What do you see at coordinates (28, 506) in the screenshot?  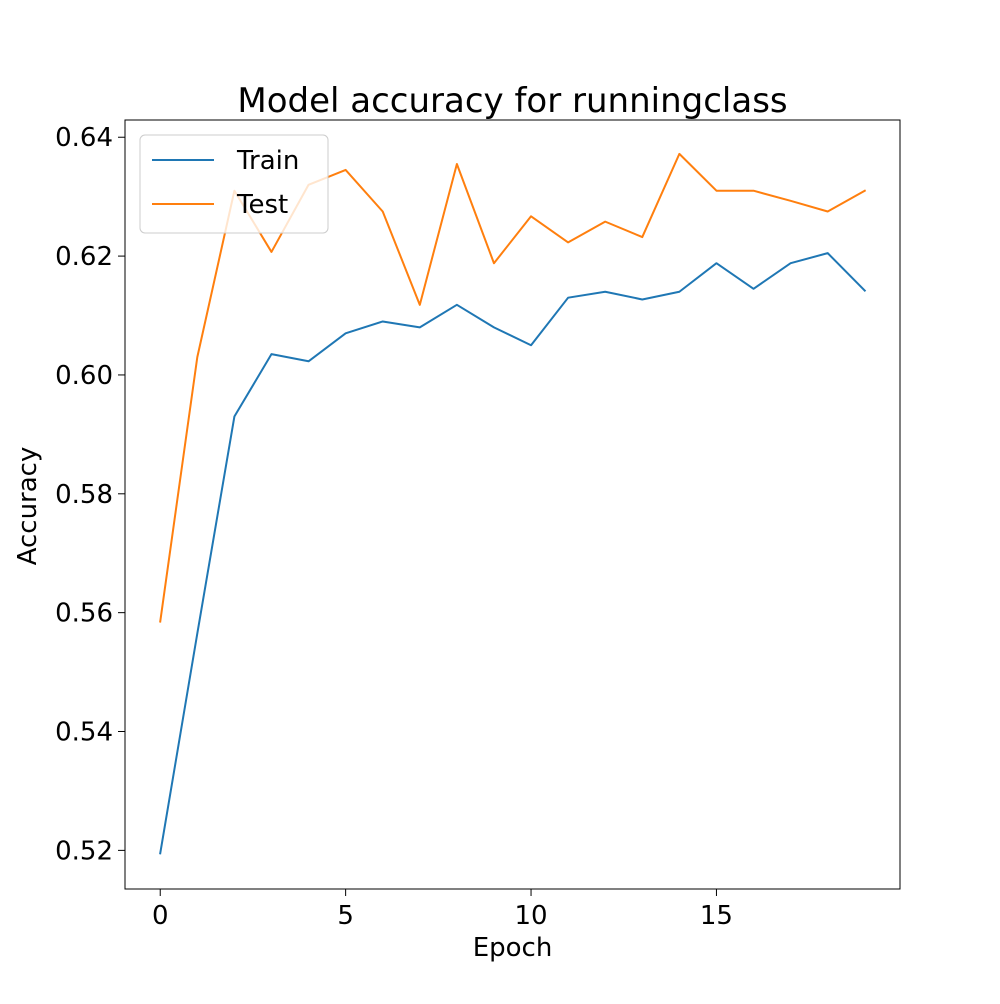 I see `y-axis-label: Accuracy` at bounding box center [28, 506].